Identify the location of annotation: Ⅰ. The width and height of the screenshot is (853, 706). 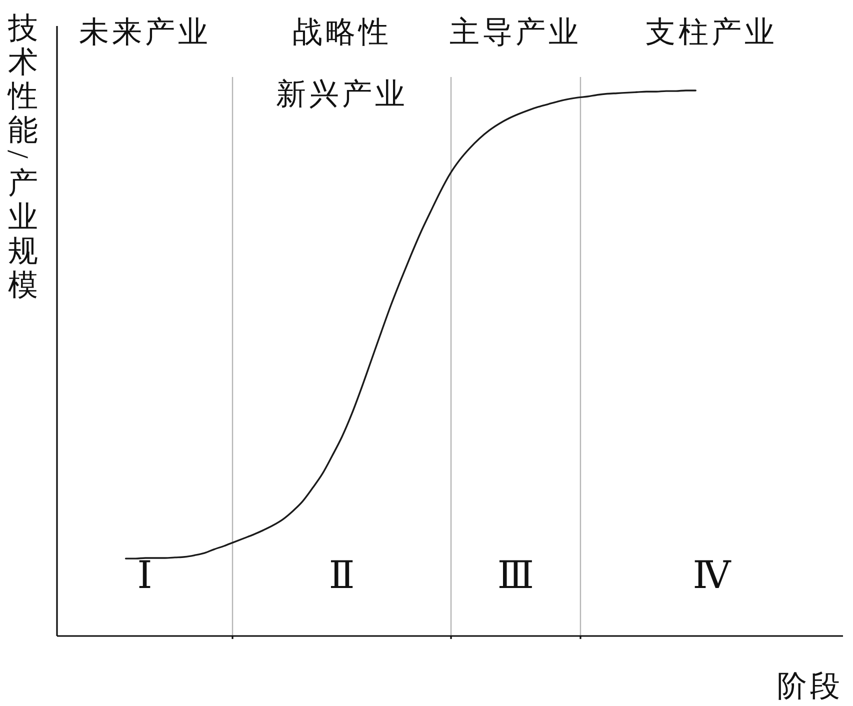
(144, 575).